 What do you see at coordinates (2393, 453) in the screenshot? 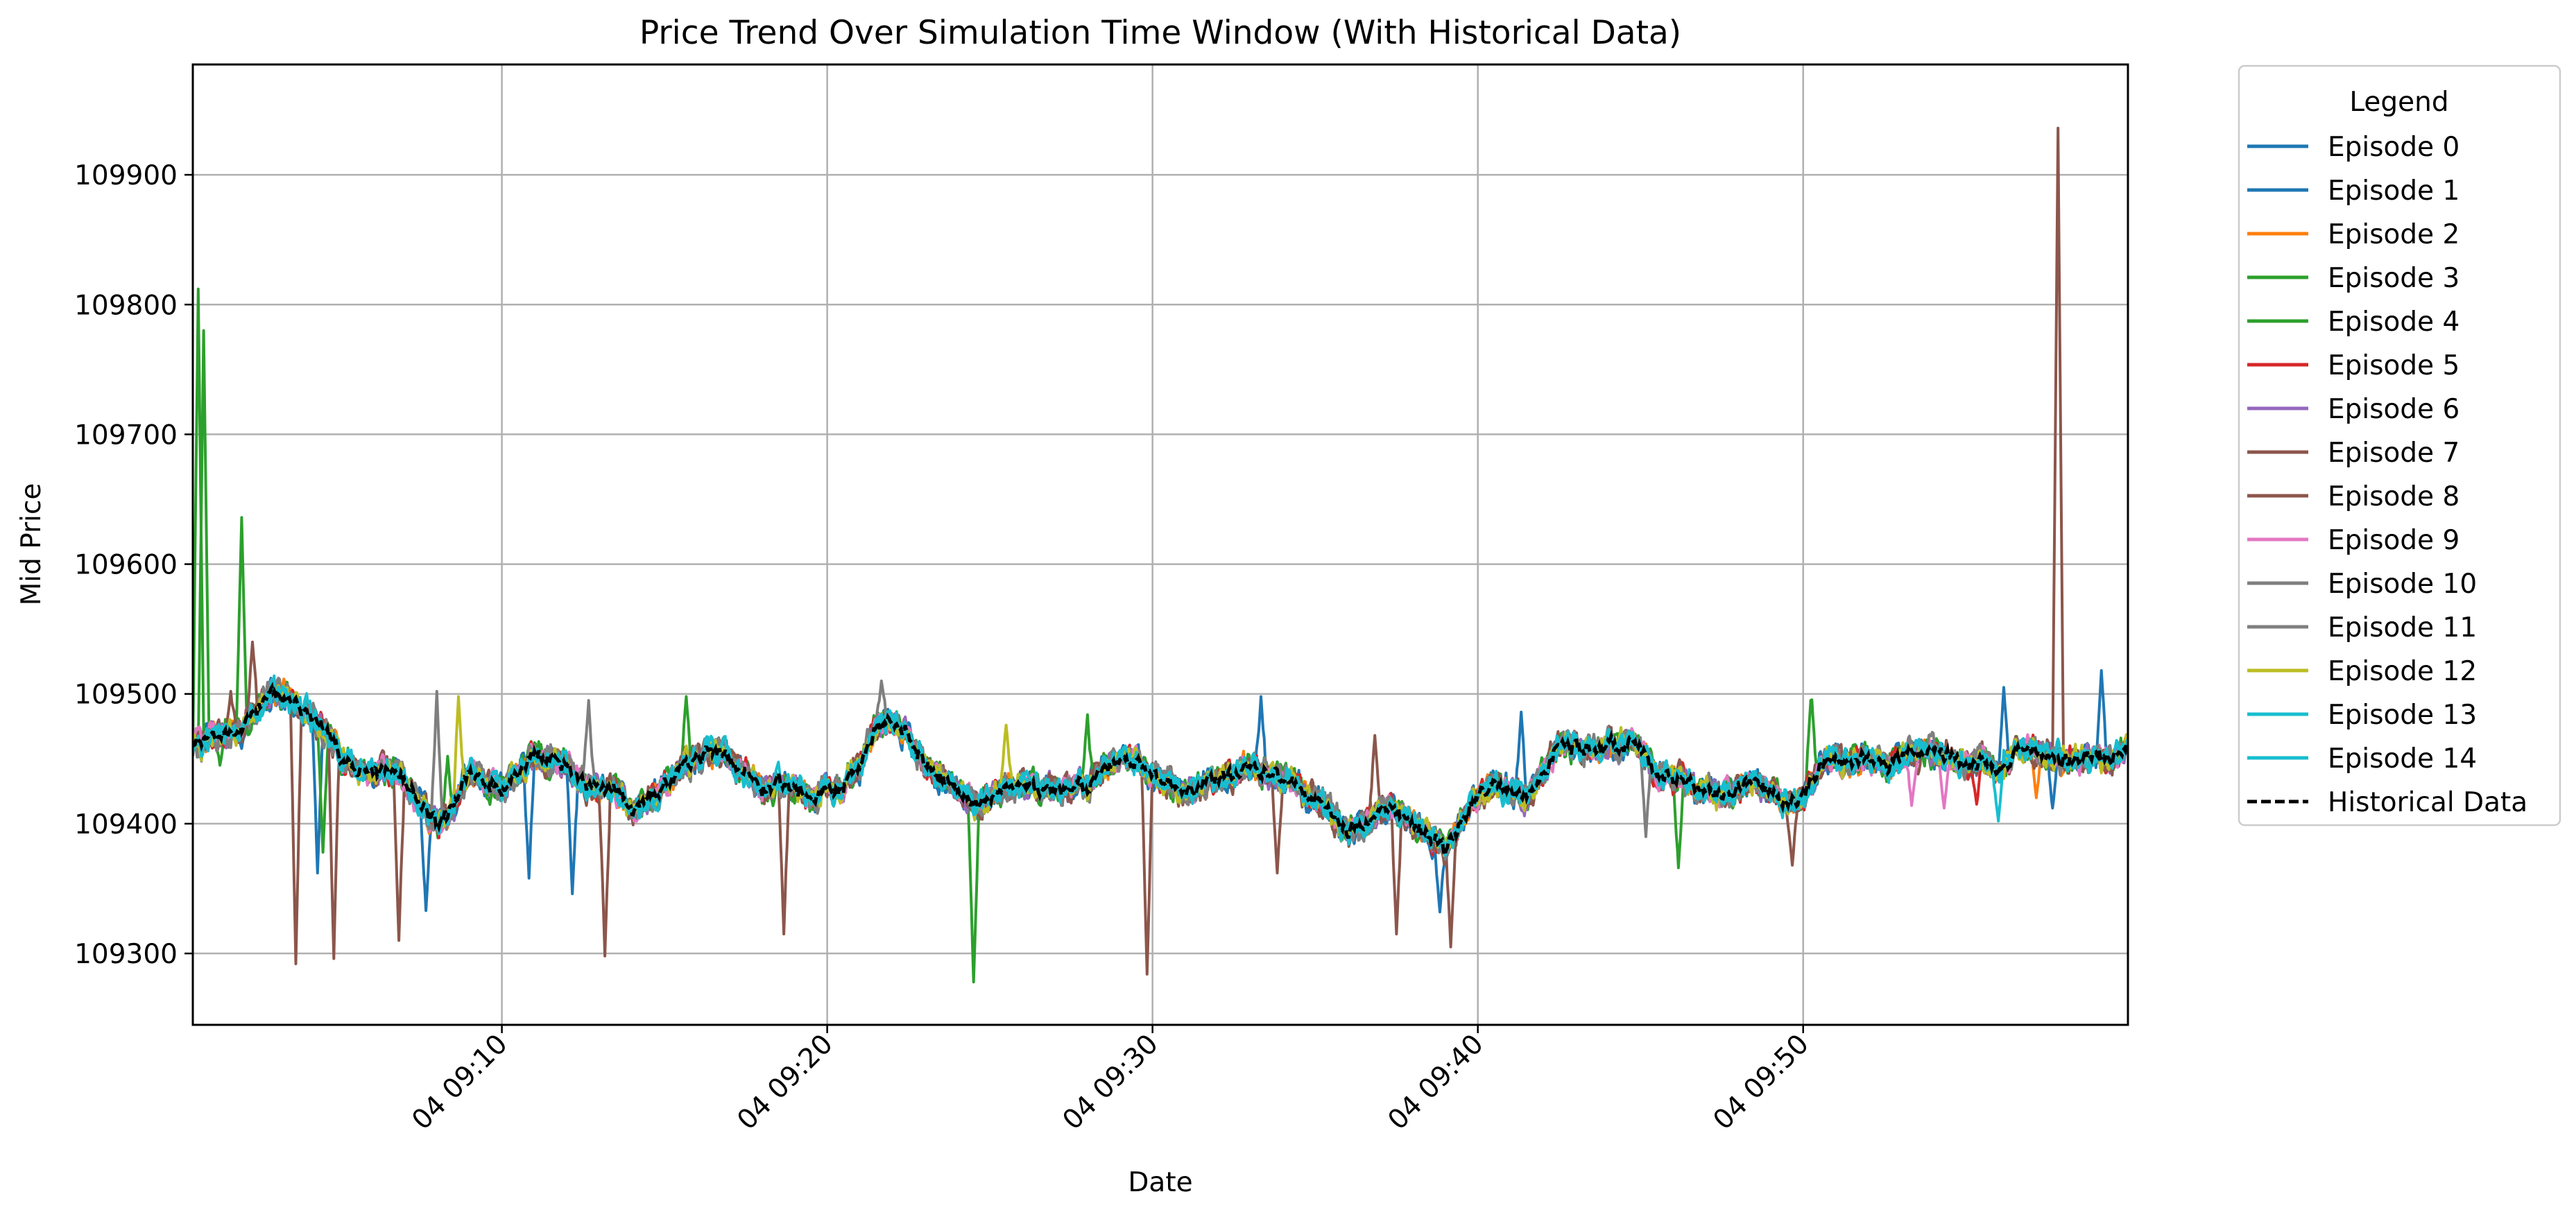
I see `legend-label: Episode 7` at bounding box center [2393, 453].